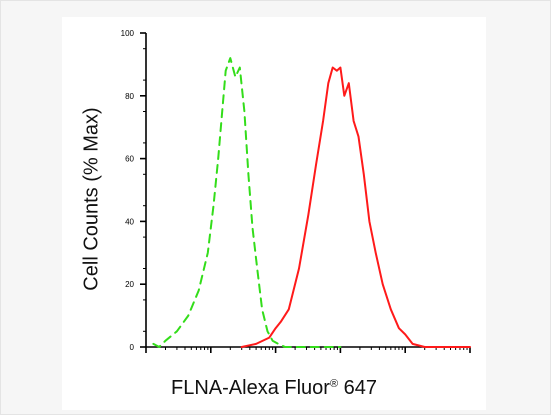 Image resolution: width=551 pixels, height=415 pixels. I want to click on y-tick-label: 80, so click(129, 96).